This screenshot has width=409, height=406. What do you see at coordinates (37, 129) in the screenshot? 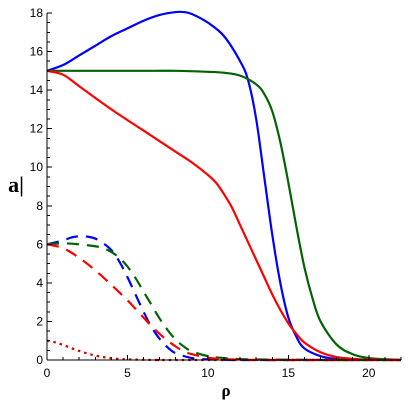
I see `y-tick-label: 12` at bounding box center [37, 129].